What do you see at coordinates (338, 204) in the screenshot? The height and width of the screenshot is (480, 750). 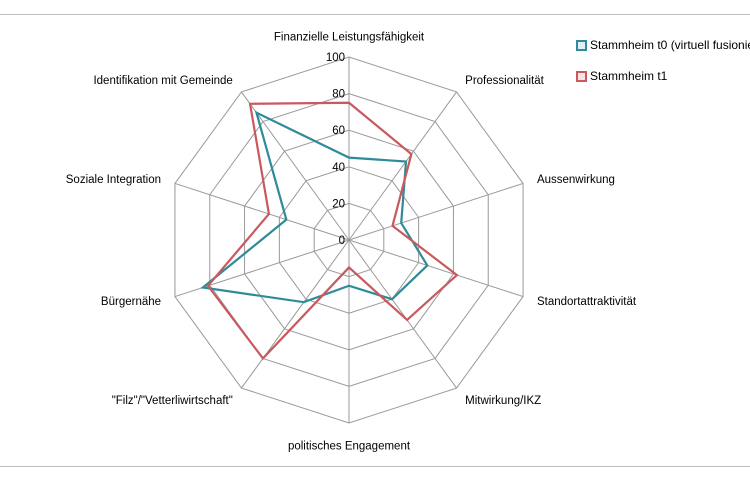 I see `tick-label: 20` at bounding box center [338, 204].